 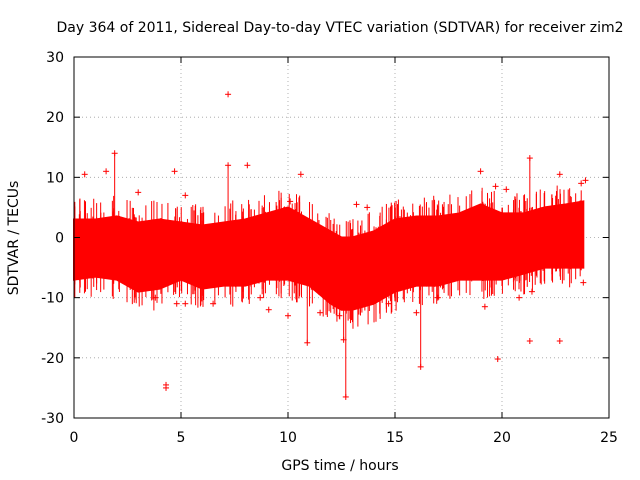 What do you see at coordinates (55, 118) in the screenshot?
I see `y-tick-label: 20` at bounding box center [55, 118].